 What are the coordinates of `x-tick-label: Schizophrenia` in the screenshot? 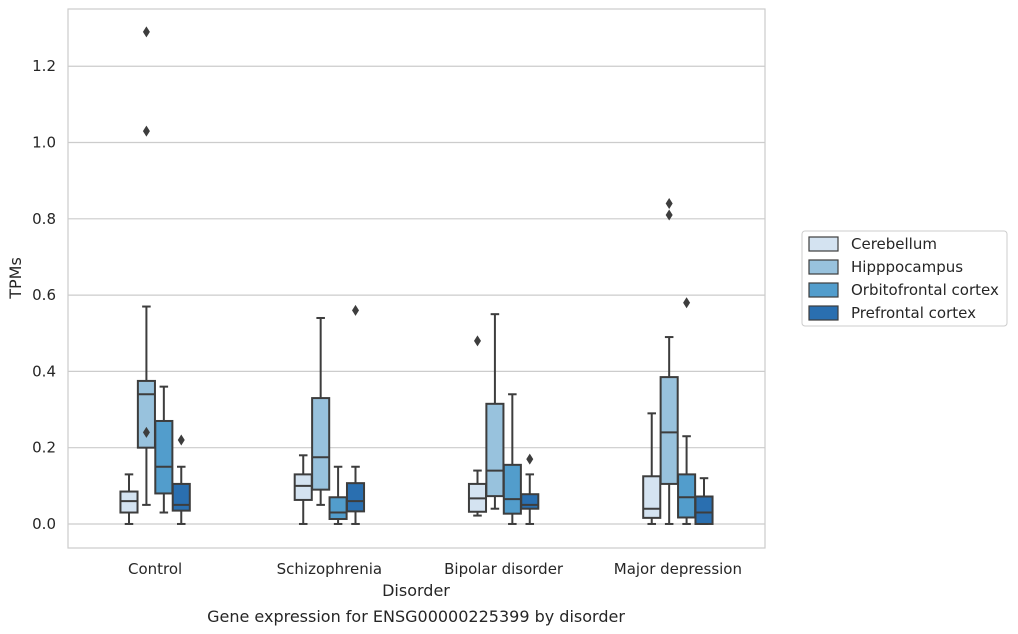 It's located at (329, 569).